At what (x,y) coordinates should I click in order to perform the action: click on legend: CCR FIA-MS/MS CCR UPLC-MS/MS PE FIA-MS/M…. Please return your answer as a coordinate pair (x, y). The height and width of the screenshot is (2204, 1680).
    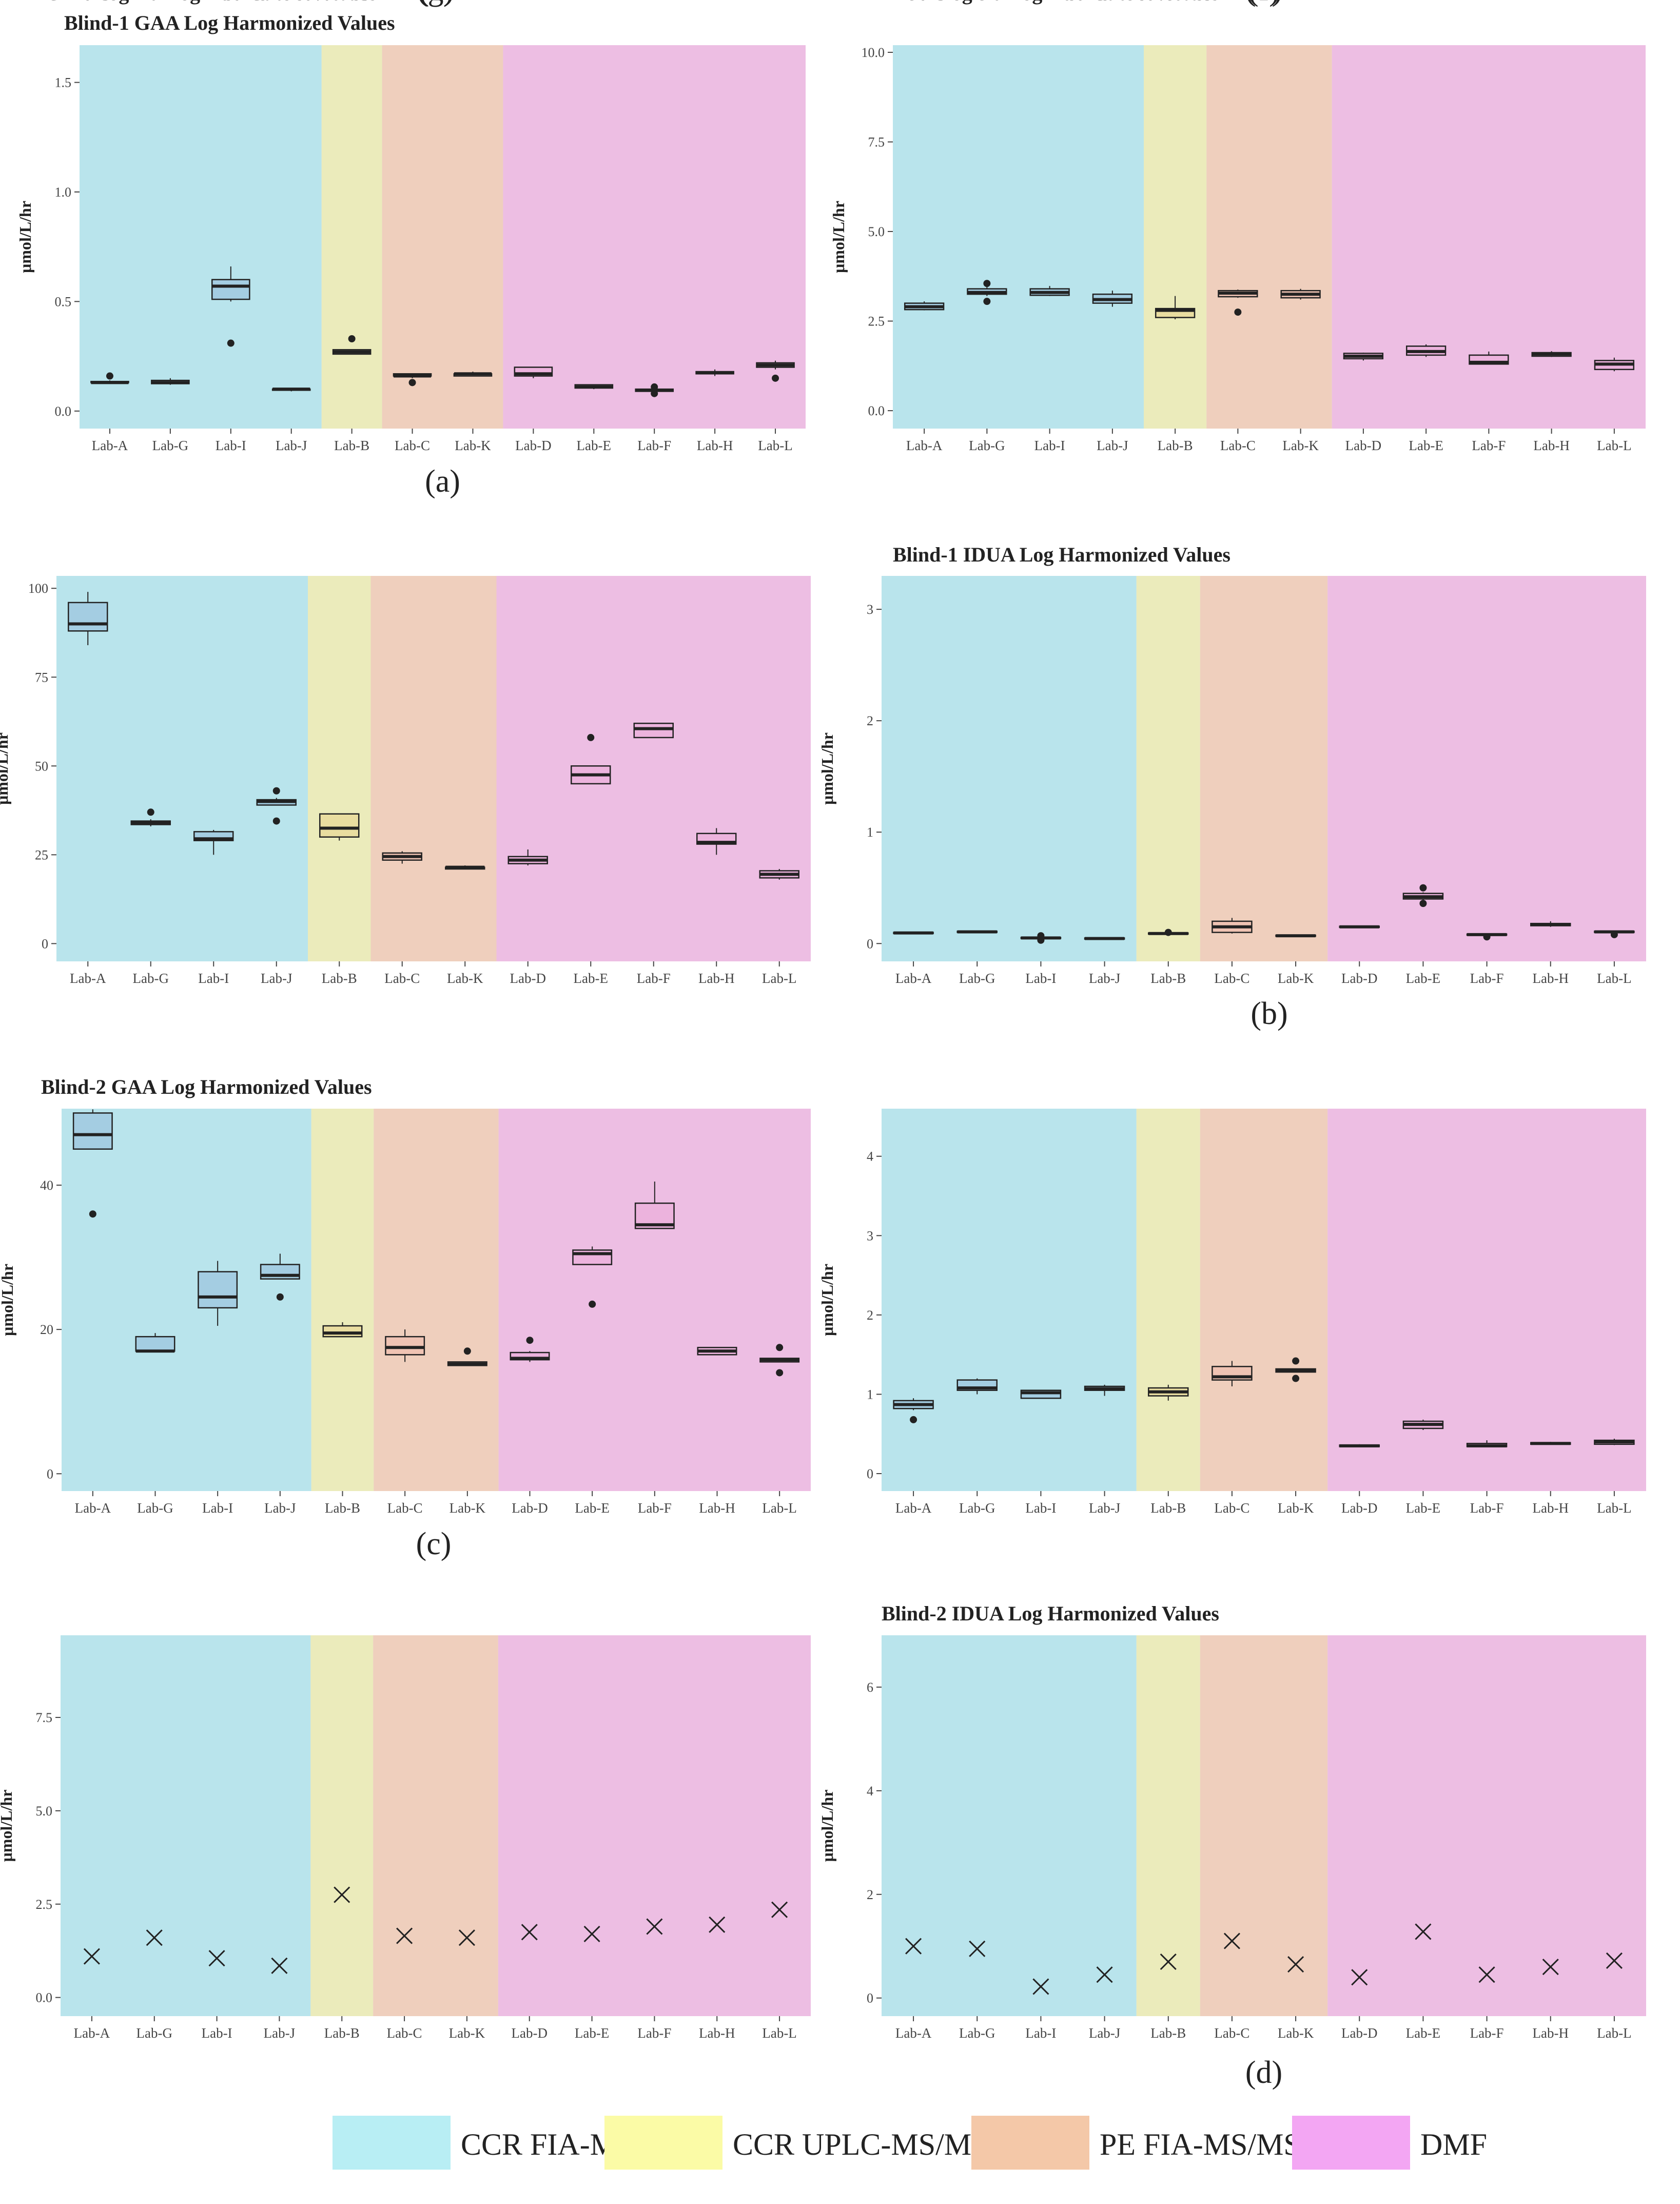
    Looking at the image, I should click on (840, 2144).